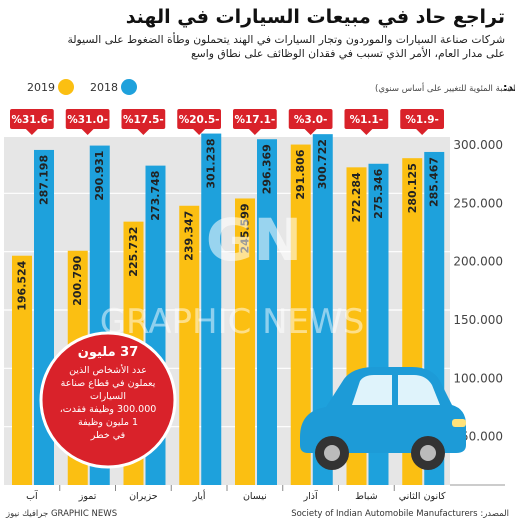  I want to click on pct-change-label: %3.0-, so click(310, 120).